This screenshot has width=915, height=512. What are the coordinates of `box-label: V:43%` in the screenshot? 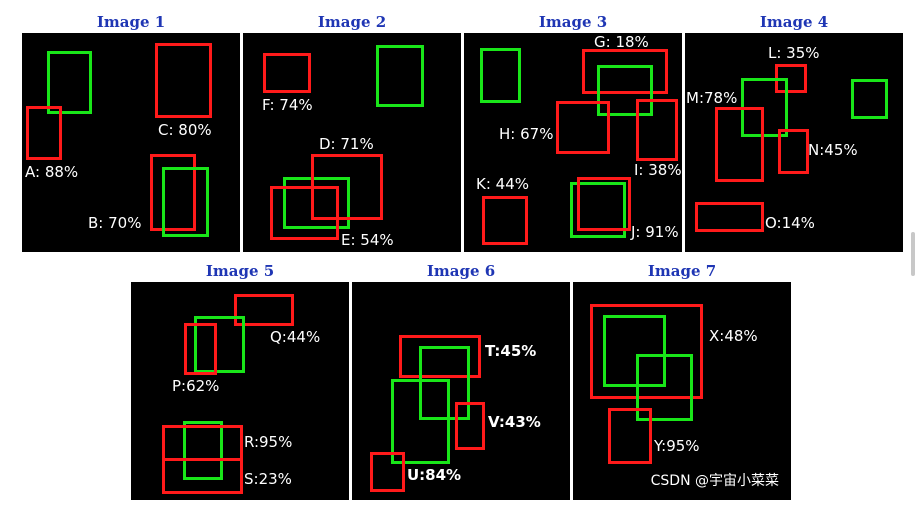 It's located at (514, 422).